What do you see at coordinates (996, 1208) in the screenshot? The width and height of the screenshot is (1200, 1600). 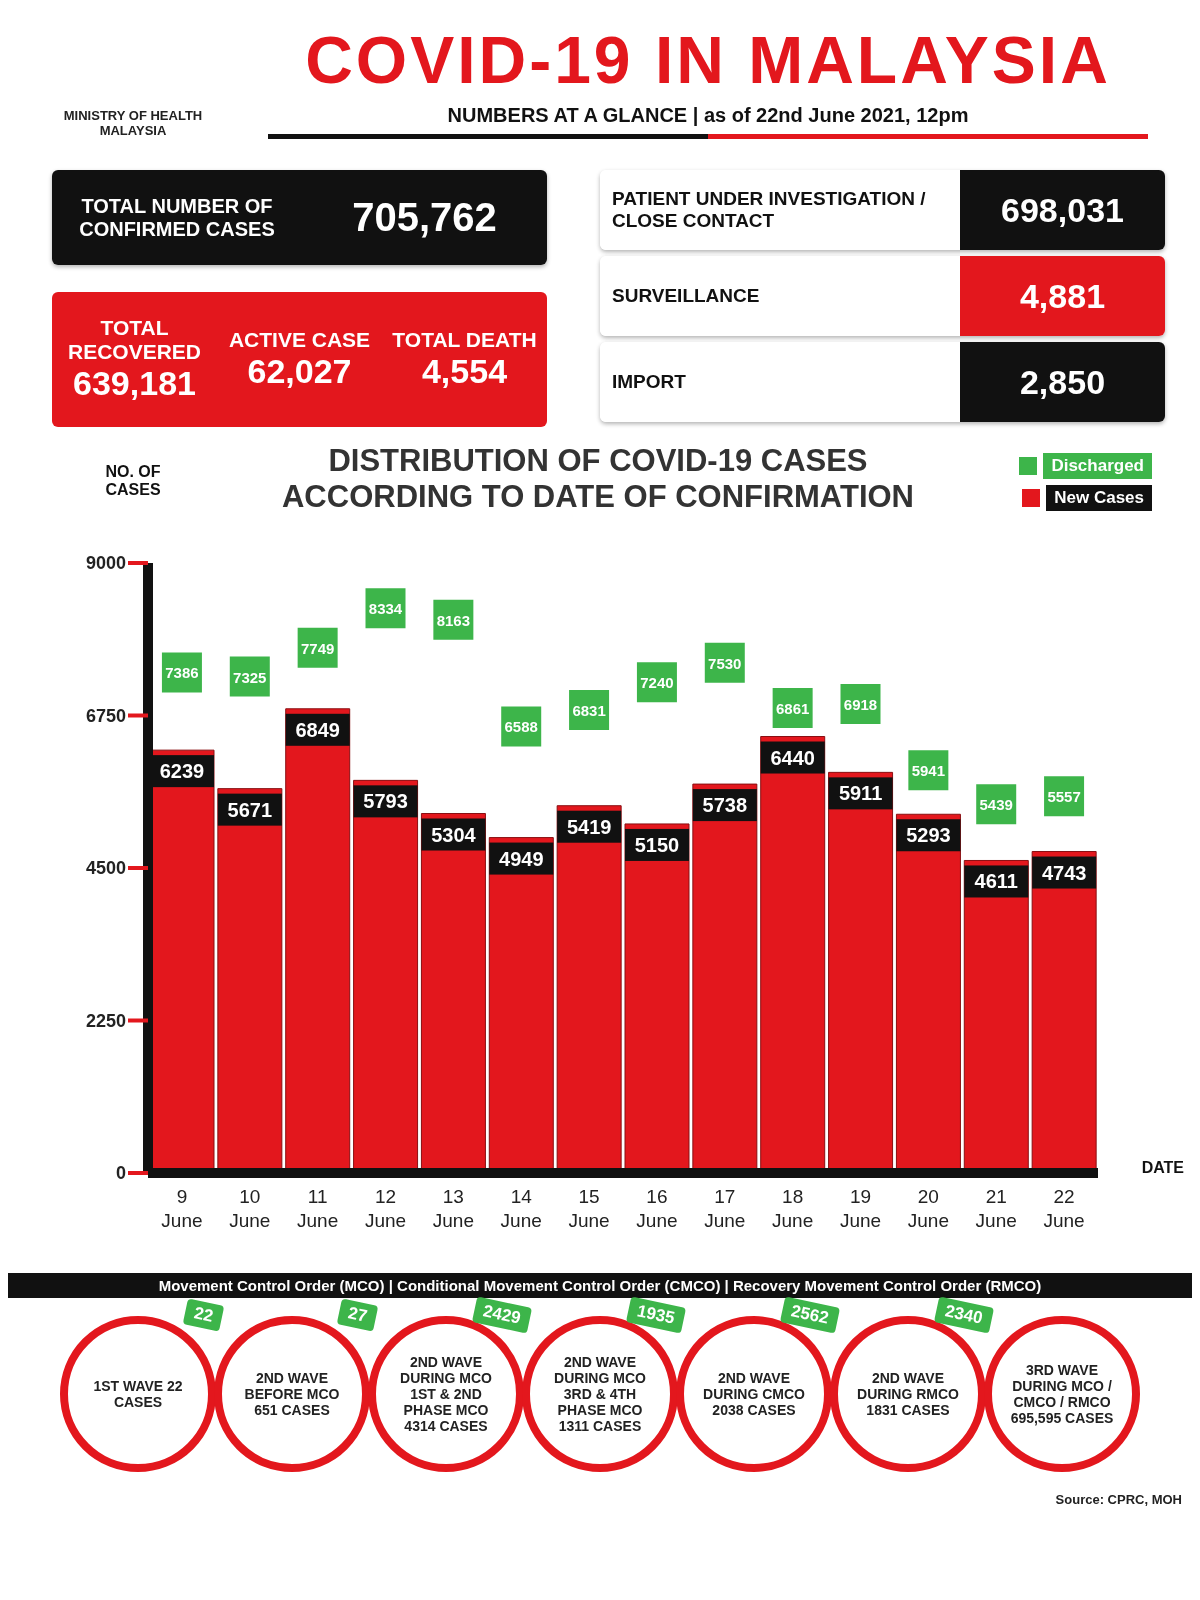 I see `x-tick-label: 21 June` at bounding box center [996, 1208].